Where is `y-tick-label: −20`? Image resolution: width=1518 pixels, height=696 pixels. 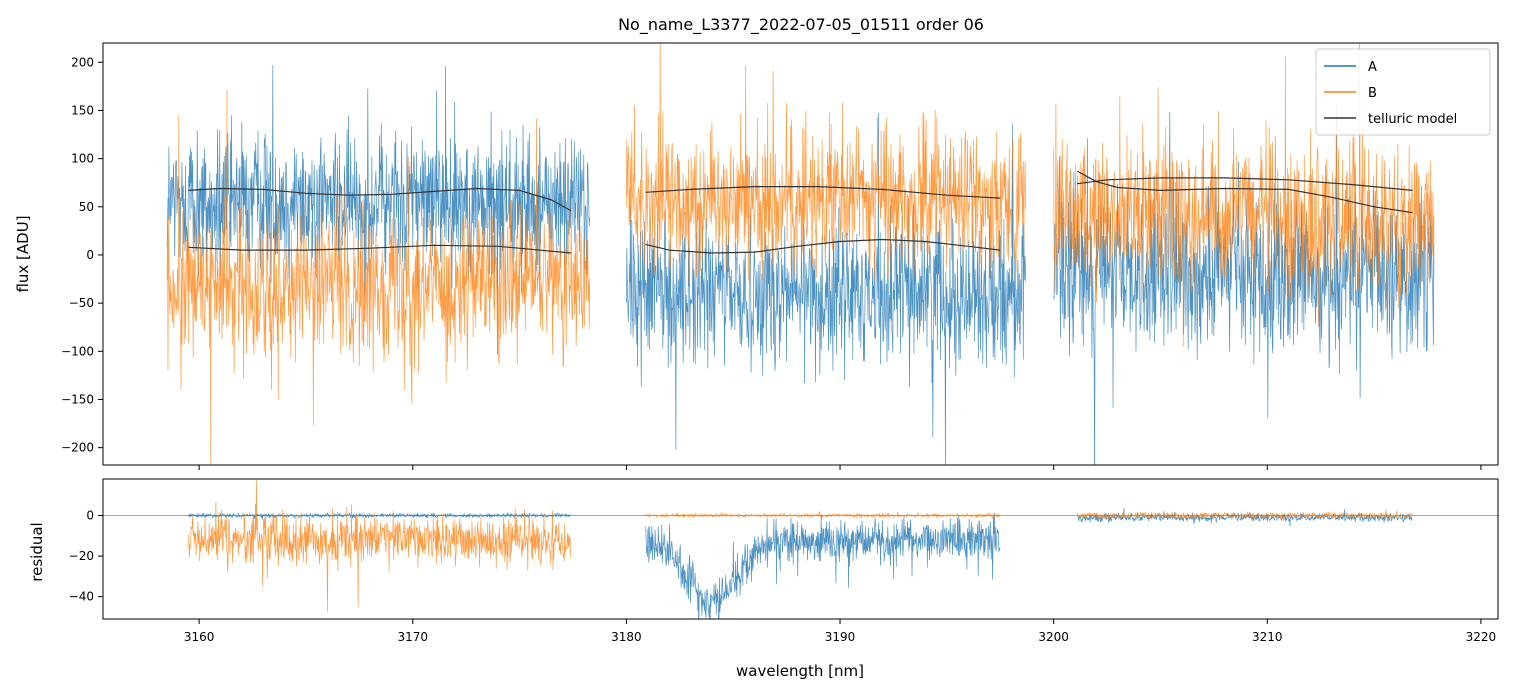 y-tick-label: −20 is located at coordinates (81, 556).